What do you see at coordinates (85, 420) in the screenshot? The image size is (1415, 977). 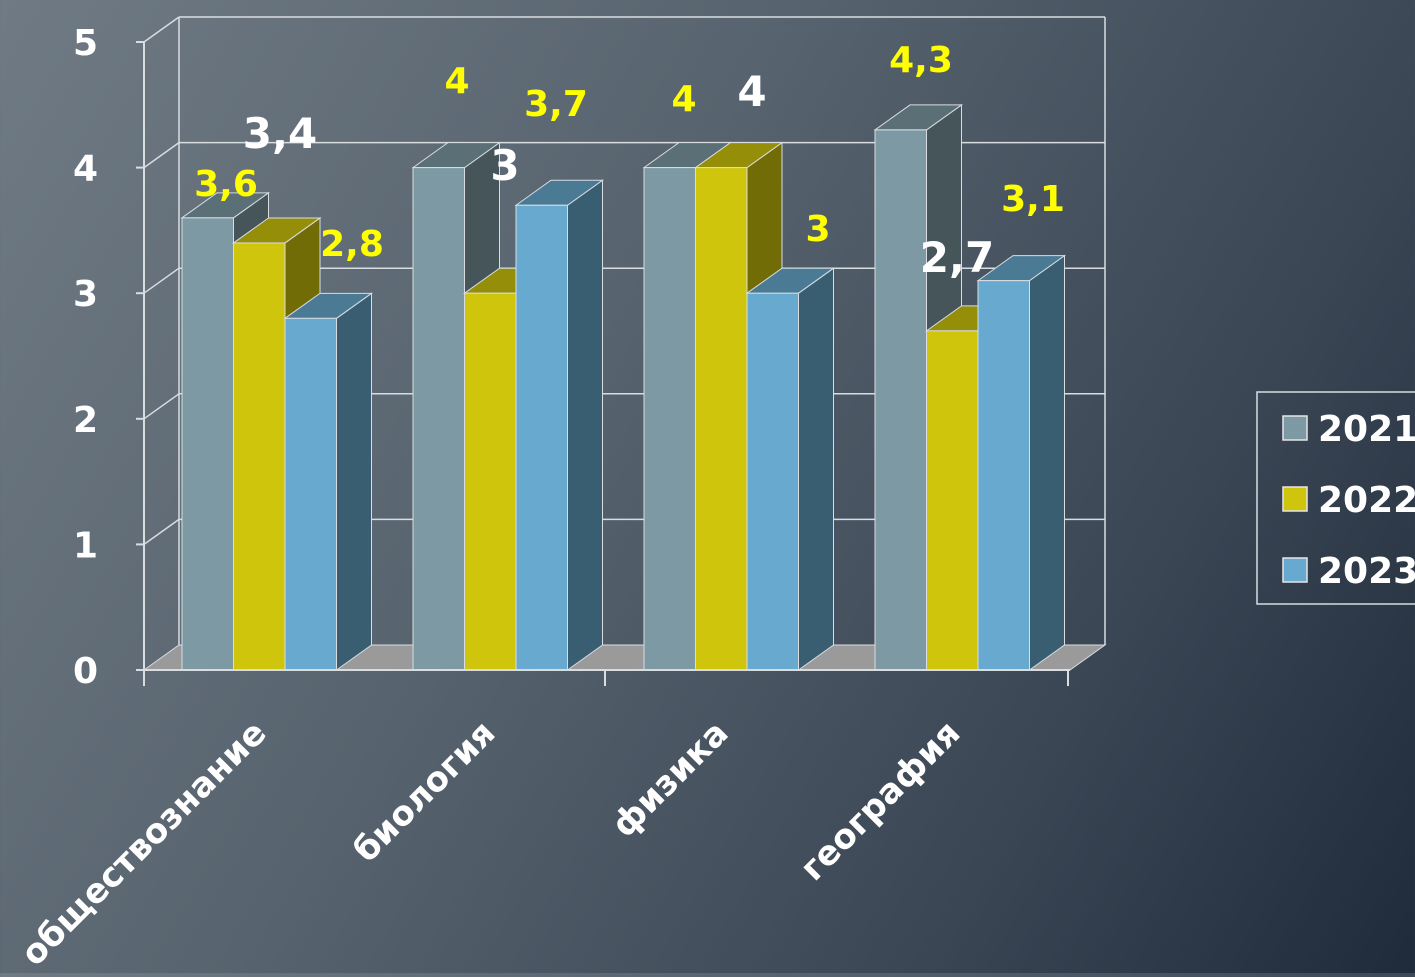 I see `y-tick-label: 2` at bounding box center [85, 420].